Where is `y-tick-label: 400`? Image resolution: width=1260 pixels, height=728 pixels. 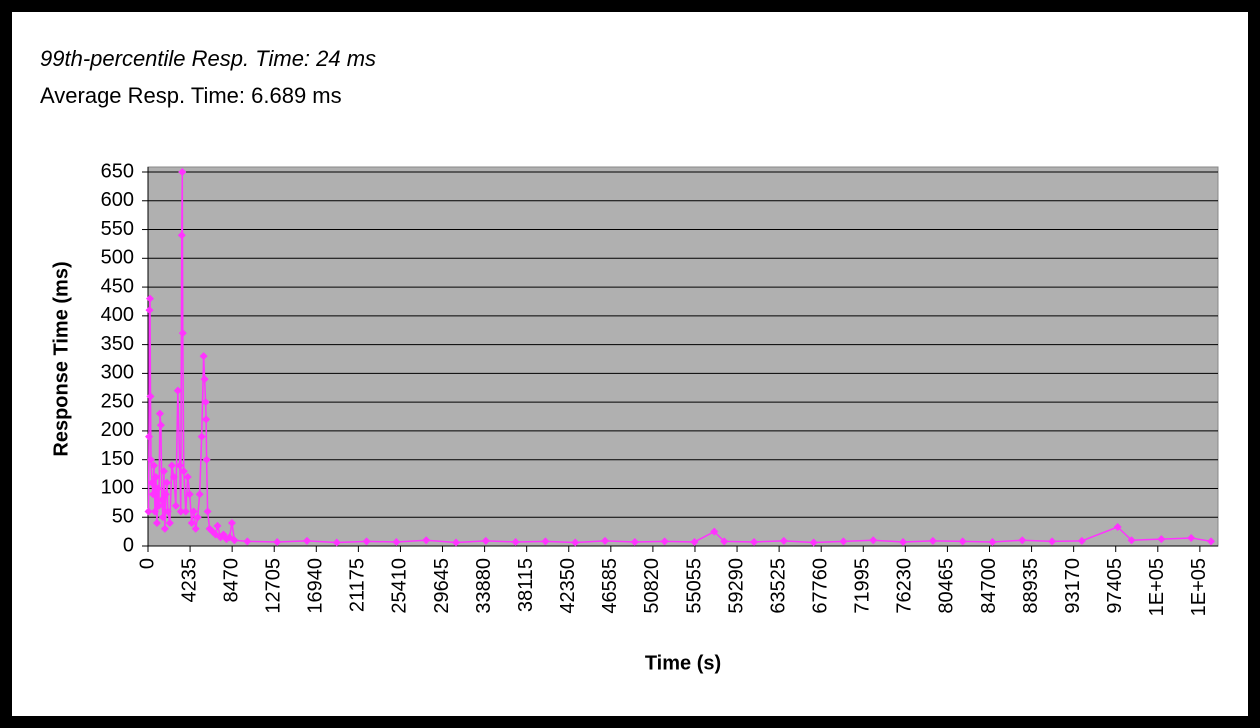 y-tick-label: 400 is located at coordinates (117, 315).